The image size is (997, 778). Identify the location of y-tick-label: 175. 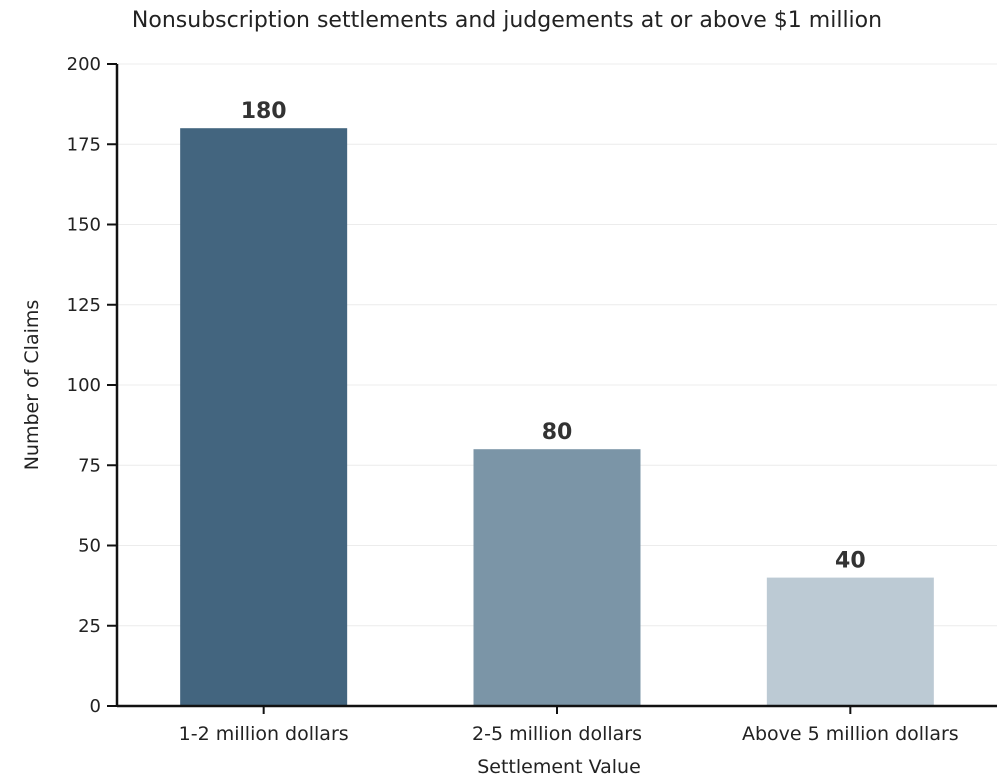
(84, 144).